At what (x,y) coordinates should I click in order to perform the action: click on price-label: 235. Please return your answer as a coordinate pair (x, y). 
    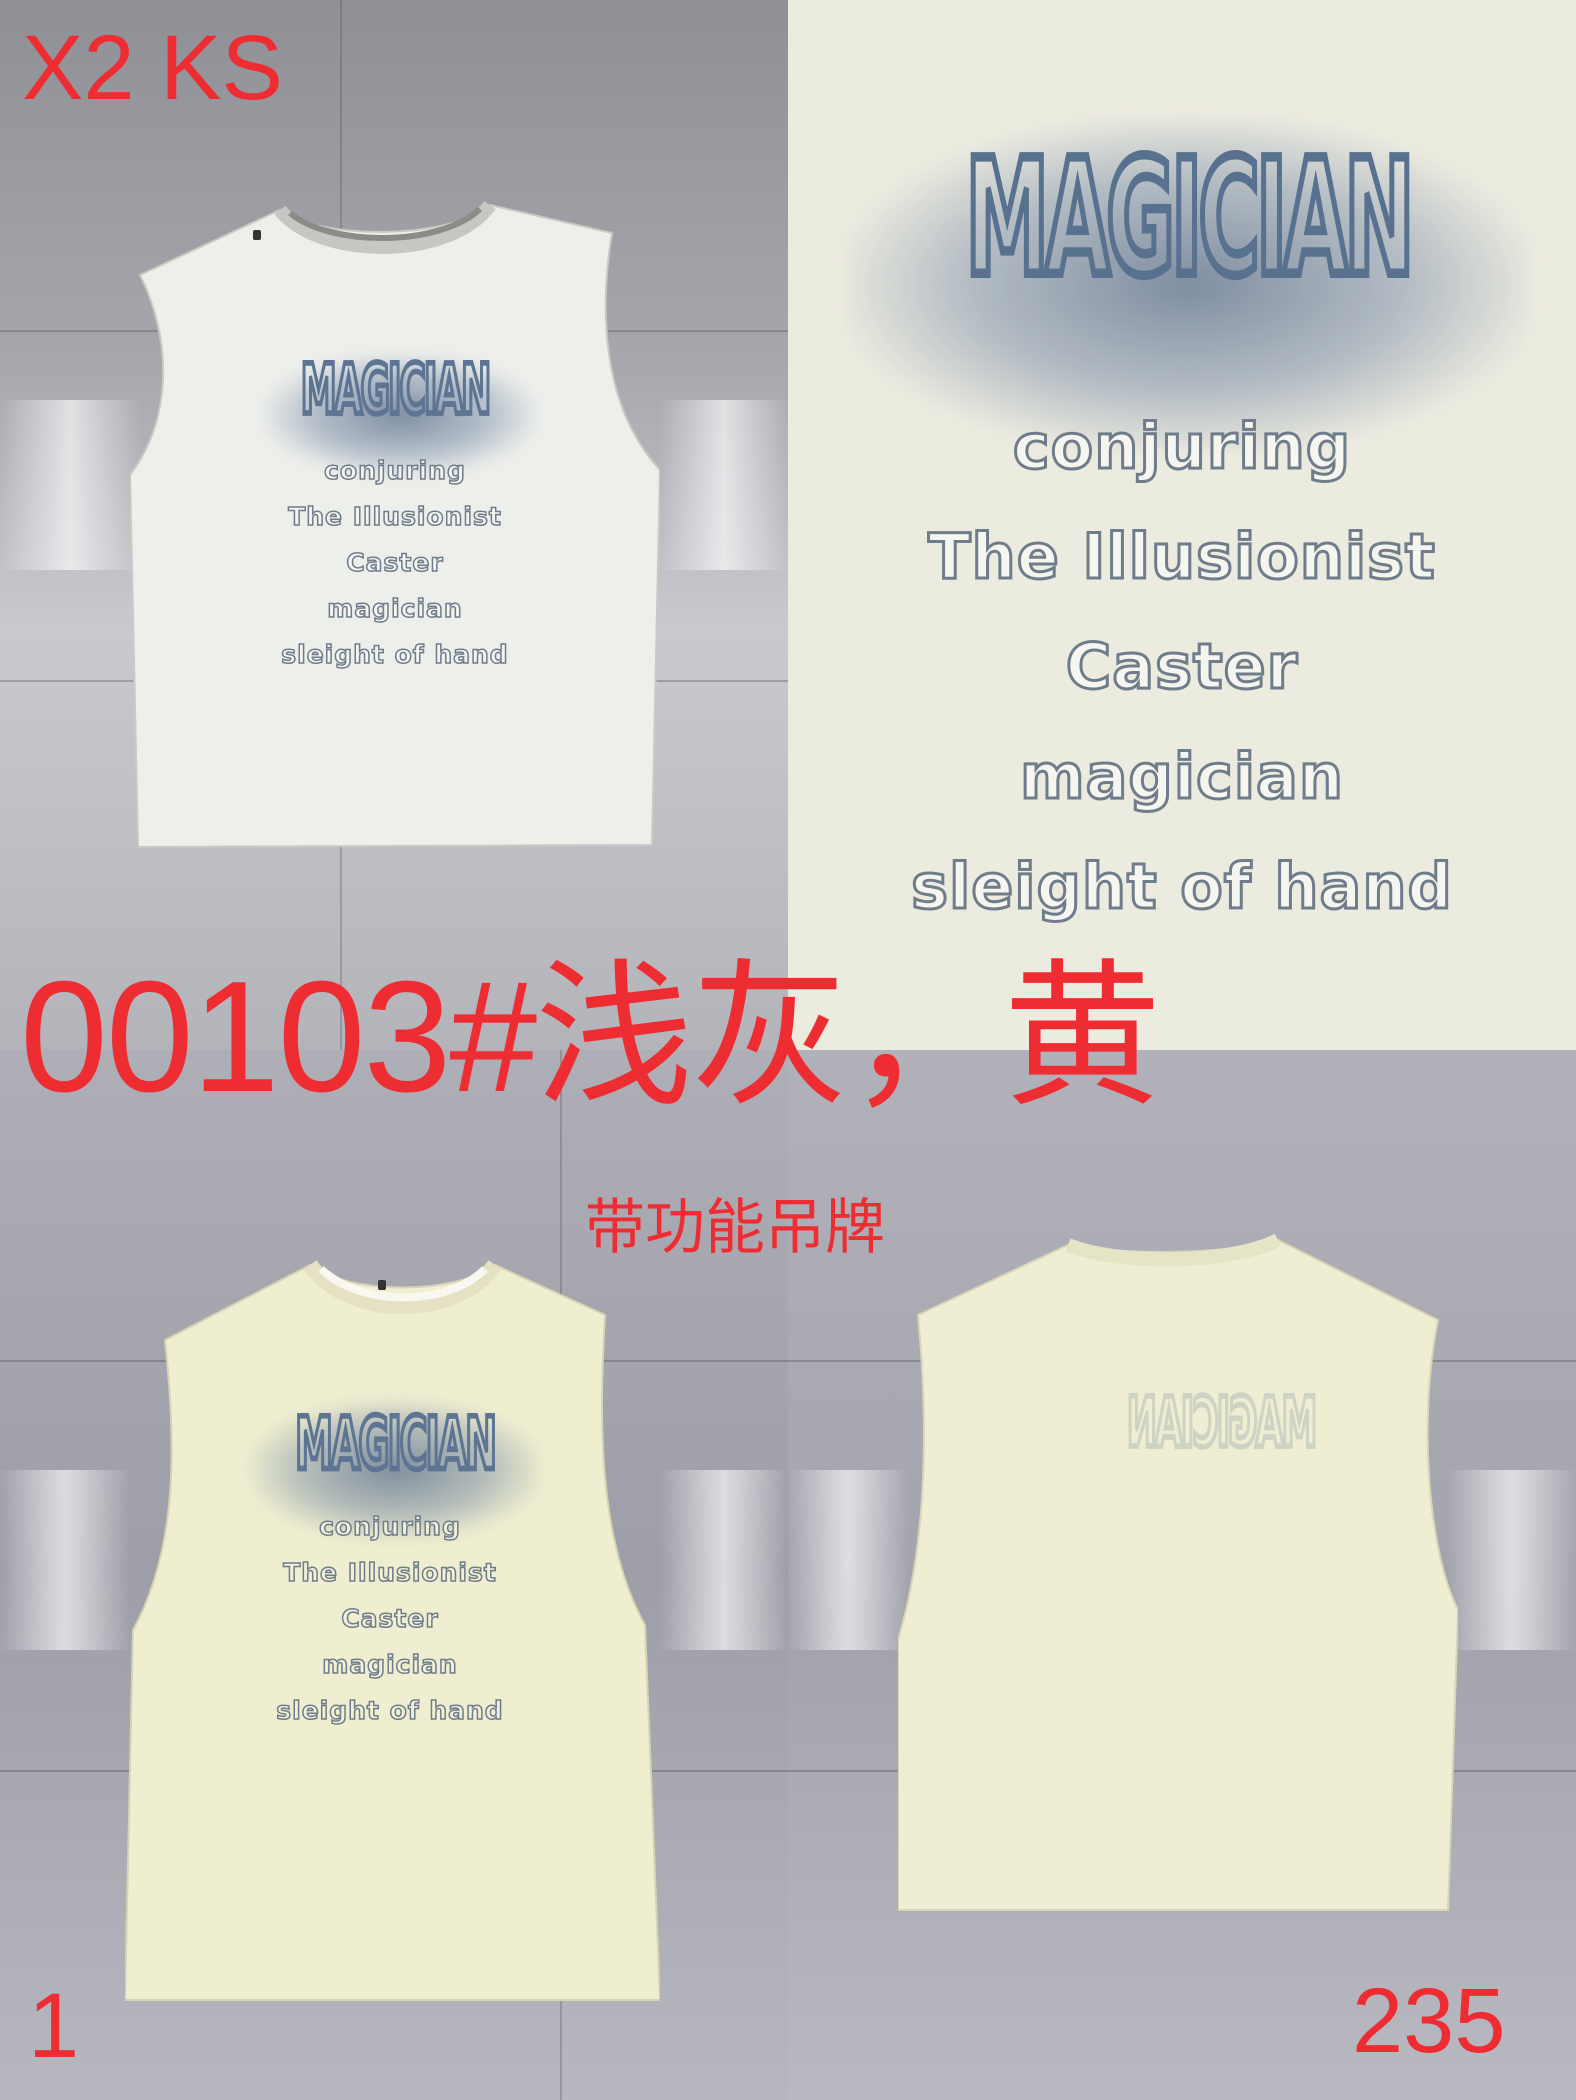
    Looking at the image, I should click on (1429, 2021).